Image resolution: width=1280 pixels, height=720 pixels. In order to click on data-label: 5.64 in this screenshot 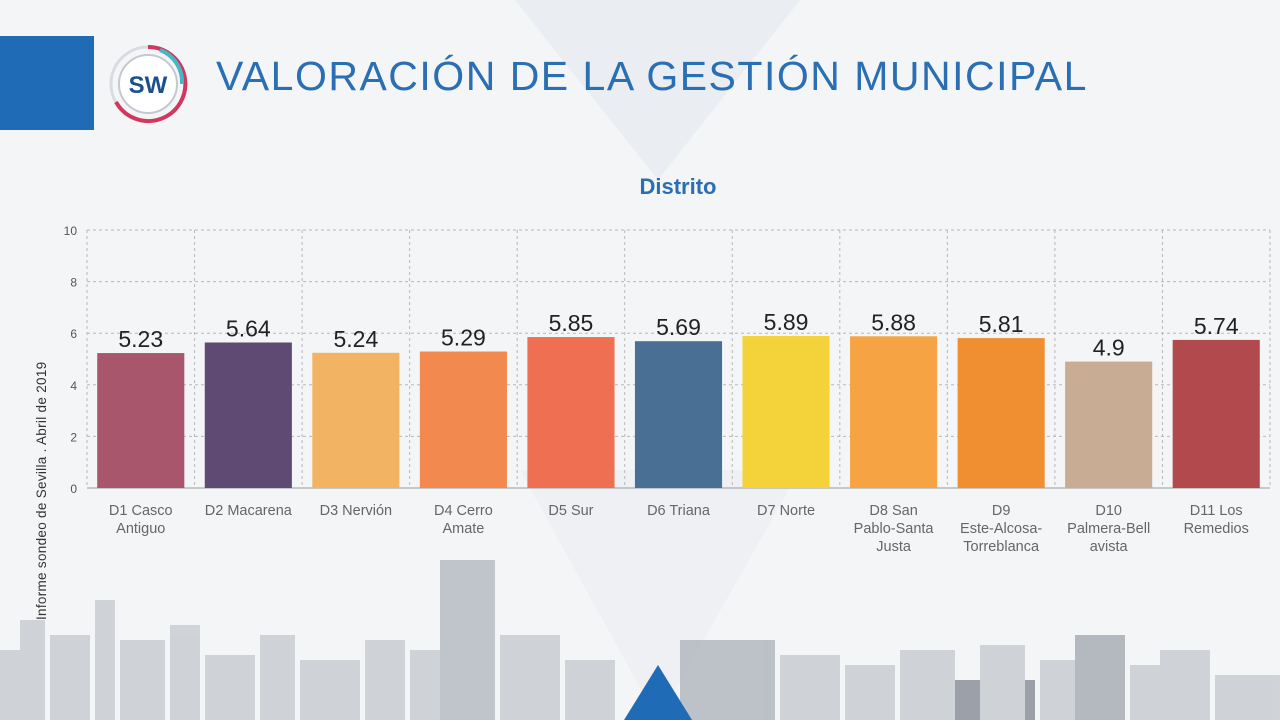, I will do `click(248, 328)`.